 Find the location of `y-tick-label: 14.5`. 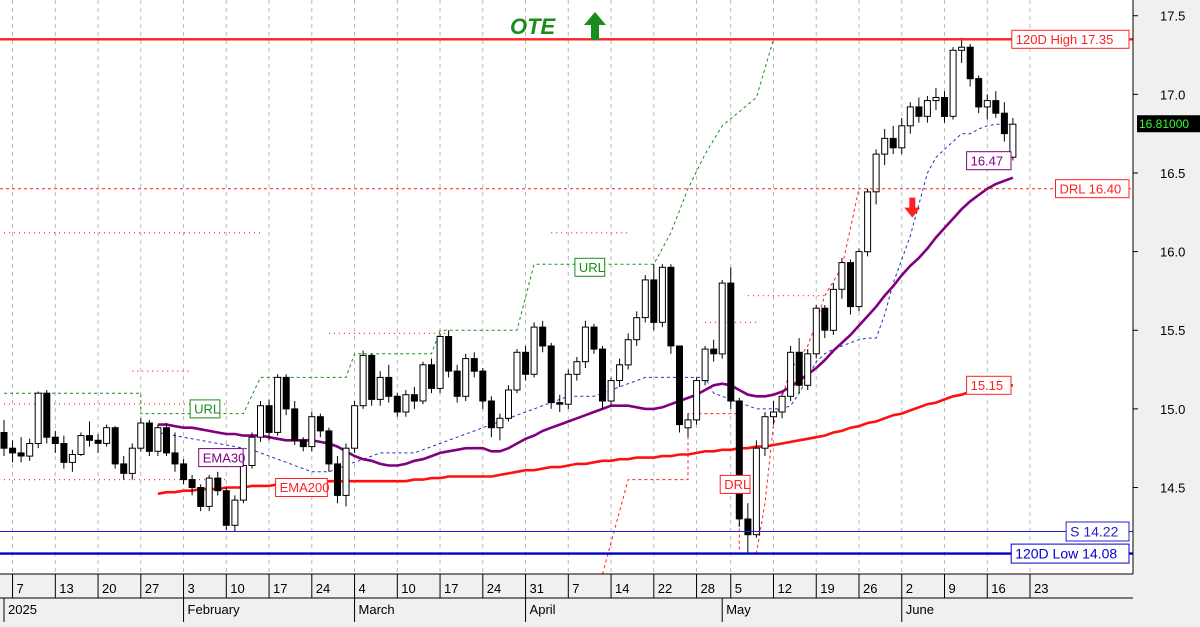

y-tick-label: 14.5 is located at coordinates (1172, 488).